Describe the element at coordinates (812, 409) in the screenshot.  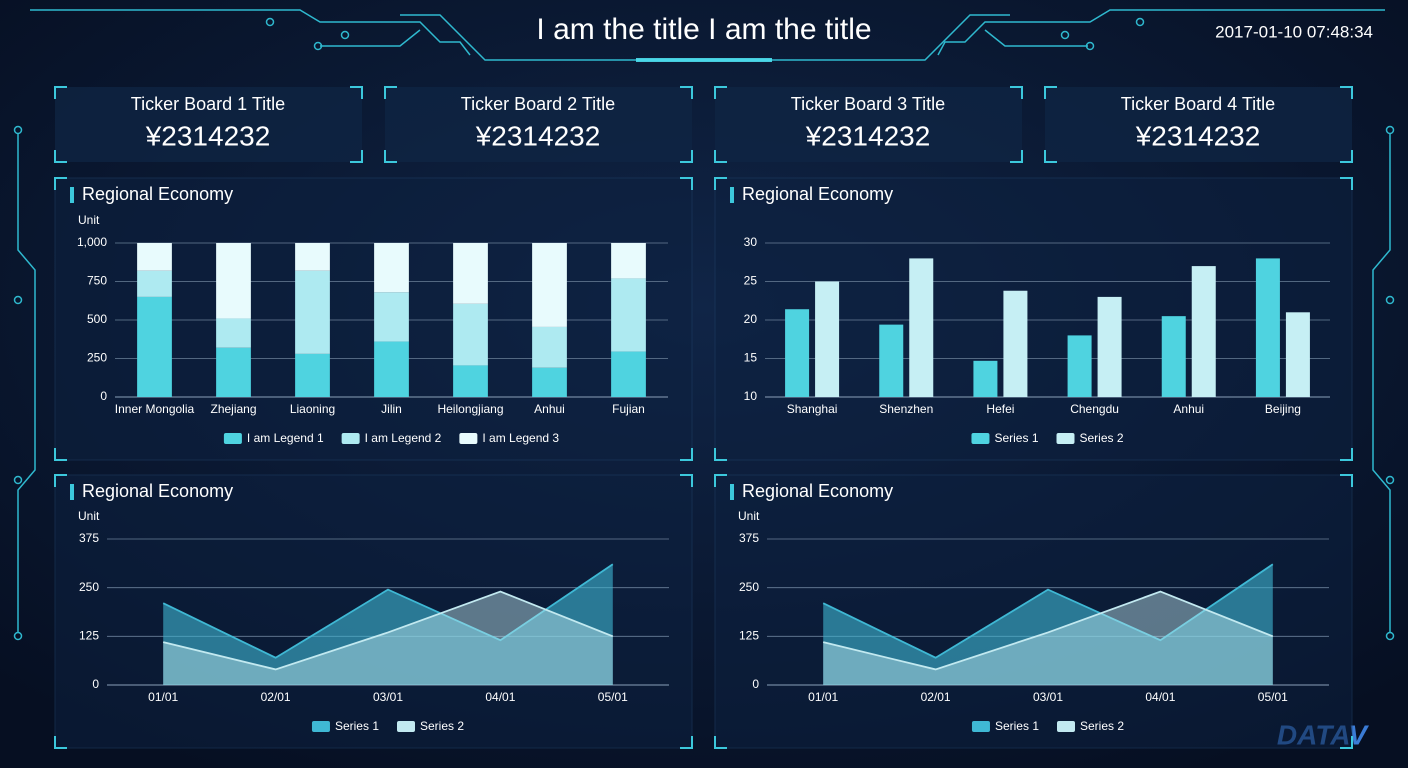
I see `x-tick-label: Shanghai` at that location.